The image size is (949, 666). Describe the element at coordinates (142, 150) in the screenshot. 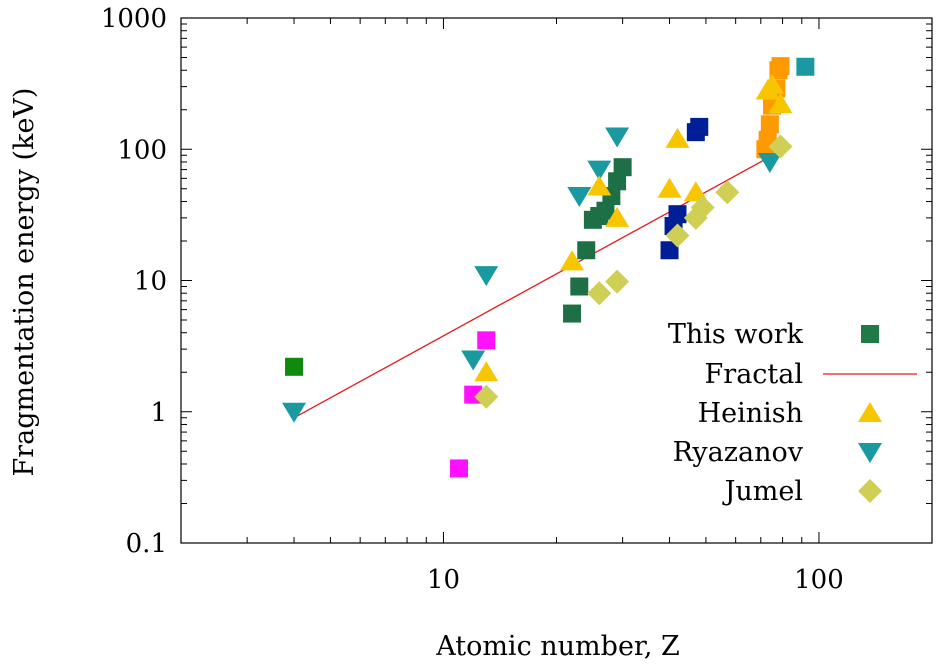

I see `y-tick-label: 100` at that location.